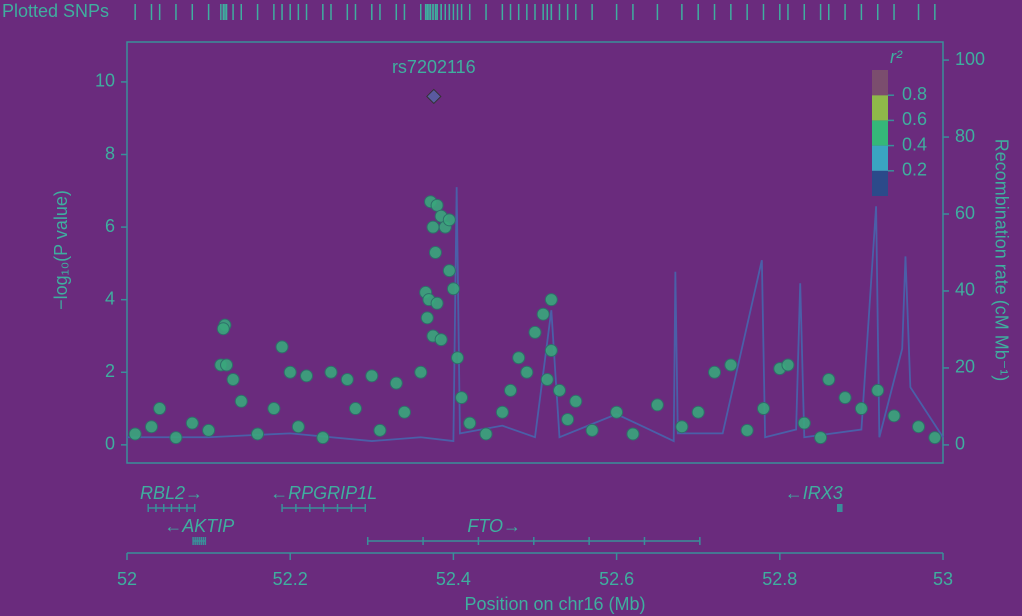 This screenshot has width=1022, height=616. What do you see at coordinates (434, 67) in the screenshot?
I see `lead-snp-label: rs7202116` at bounding box center [434, 67].